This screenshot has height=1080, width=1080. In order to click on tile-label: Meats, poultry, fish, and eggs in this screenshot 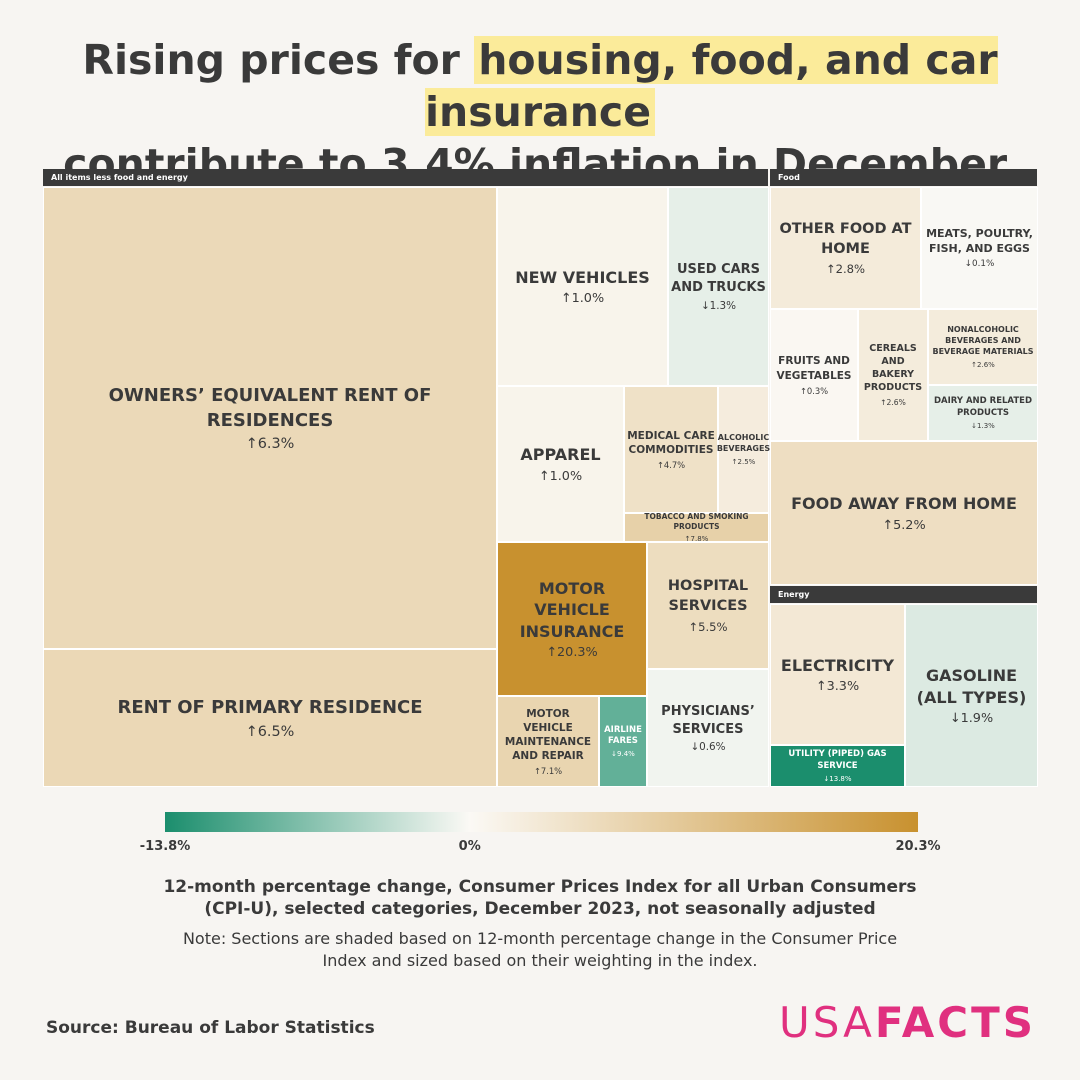, I will do `click(979, 240)`.